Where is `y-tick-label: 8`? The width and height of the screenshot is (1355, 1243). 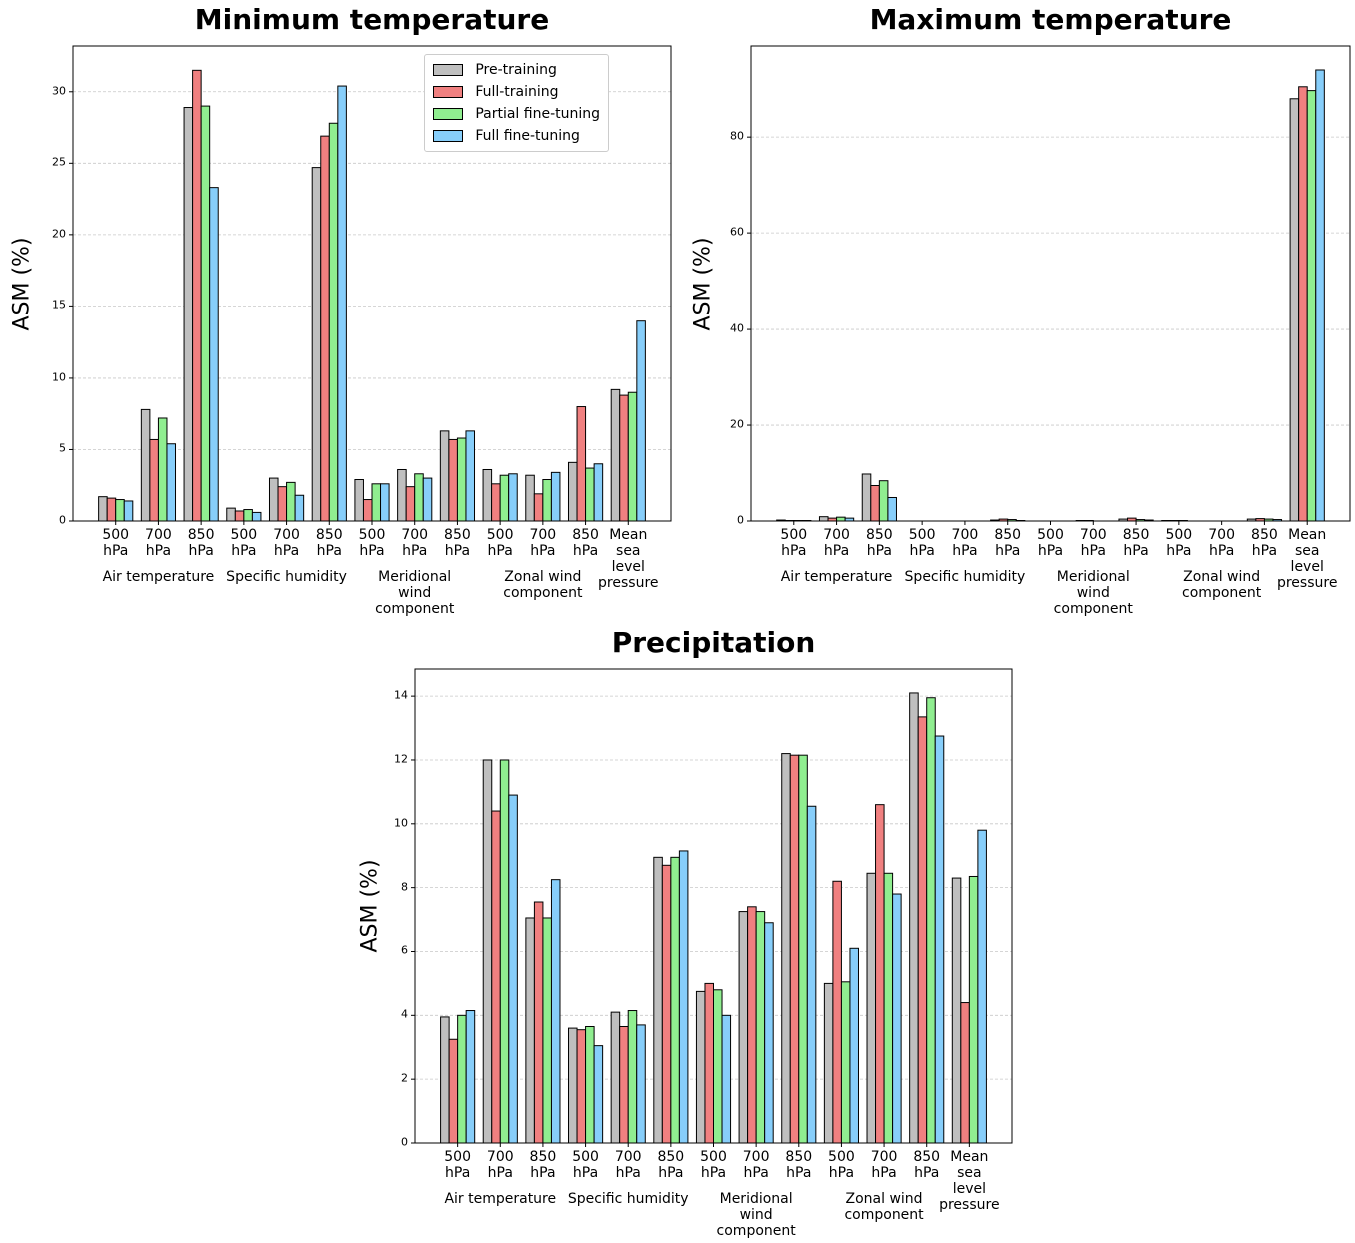
y-tick-label: 8 is located at coordinates (404, 887).